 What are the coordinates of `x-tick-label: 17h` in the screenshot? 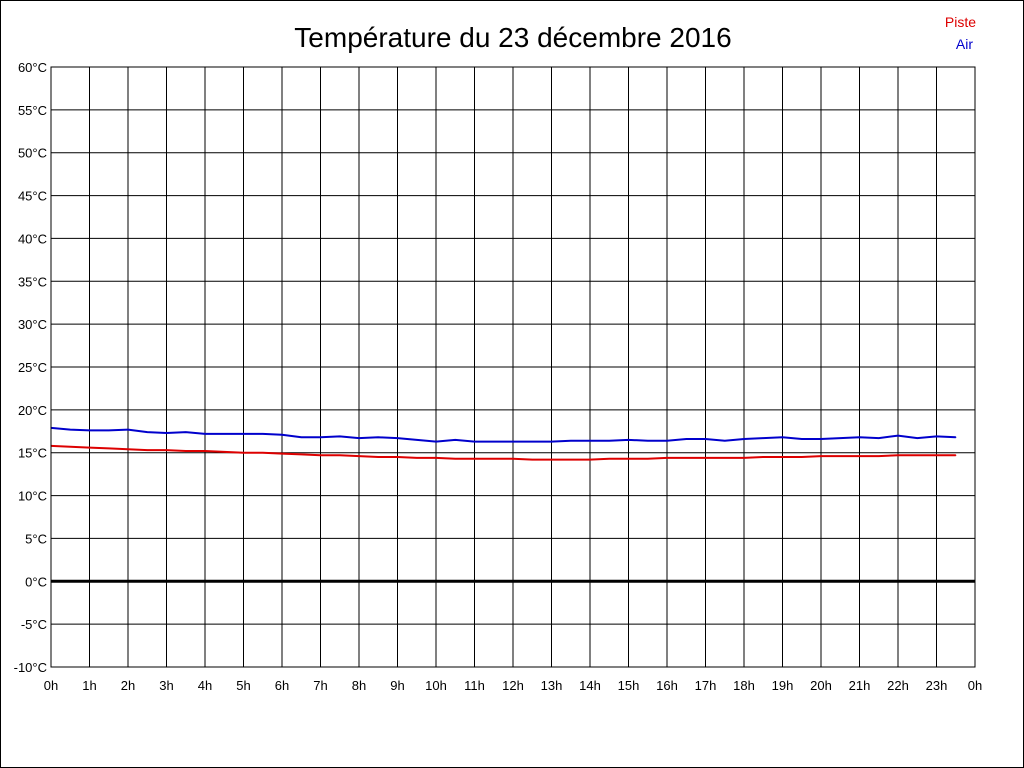 It's located at (706, 685).